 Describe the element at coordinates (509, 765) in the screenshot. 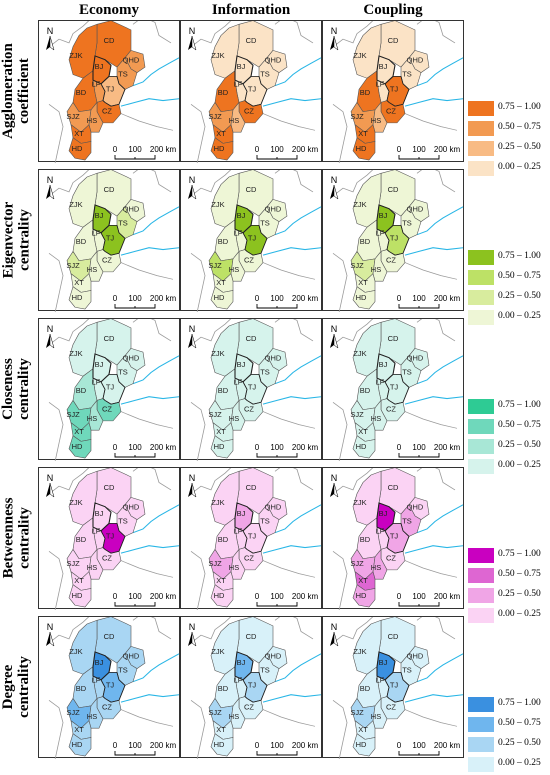

I see `legend-item: 0.00 – 0.25` at that location.